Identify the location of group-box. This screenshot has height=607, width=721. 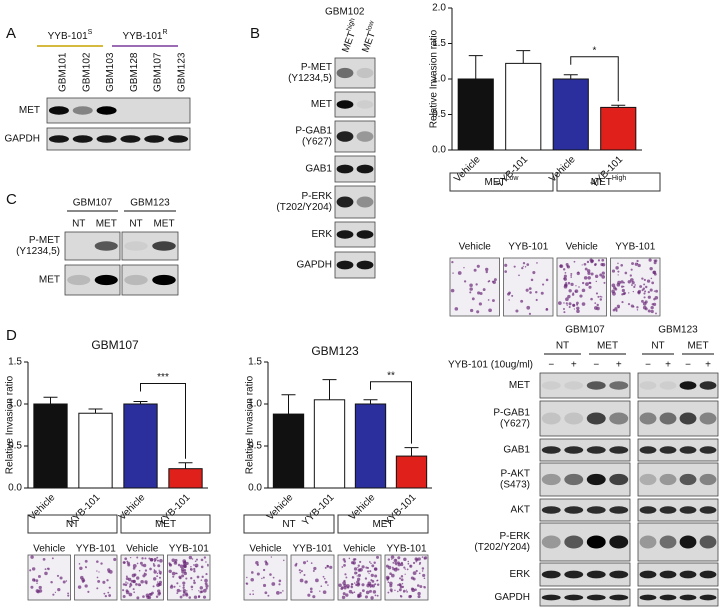
(501, 182).